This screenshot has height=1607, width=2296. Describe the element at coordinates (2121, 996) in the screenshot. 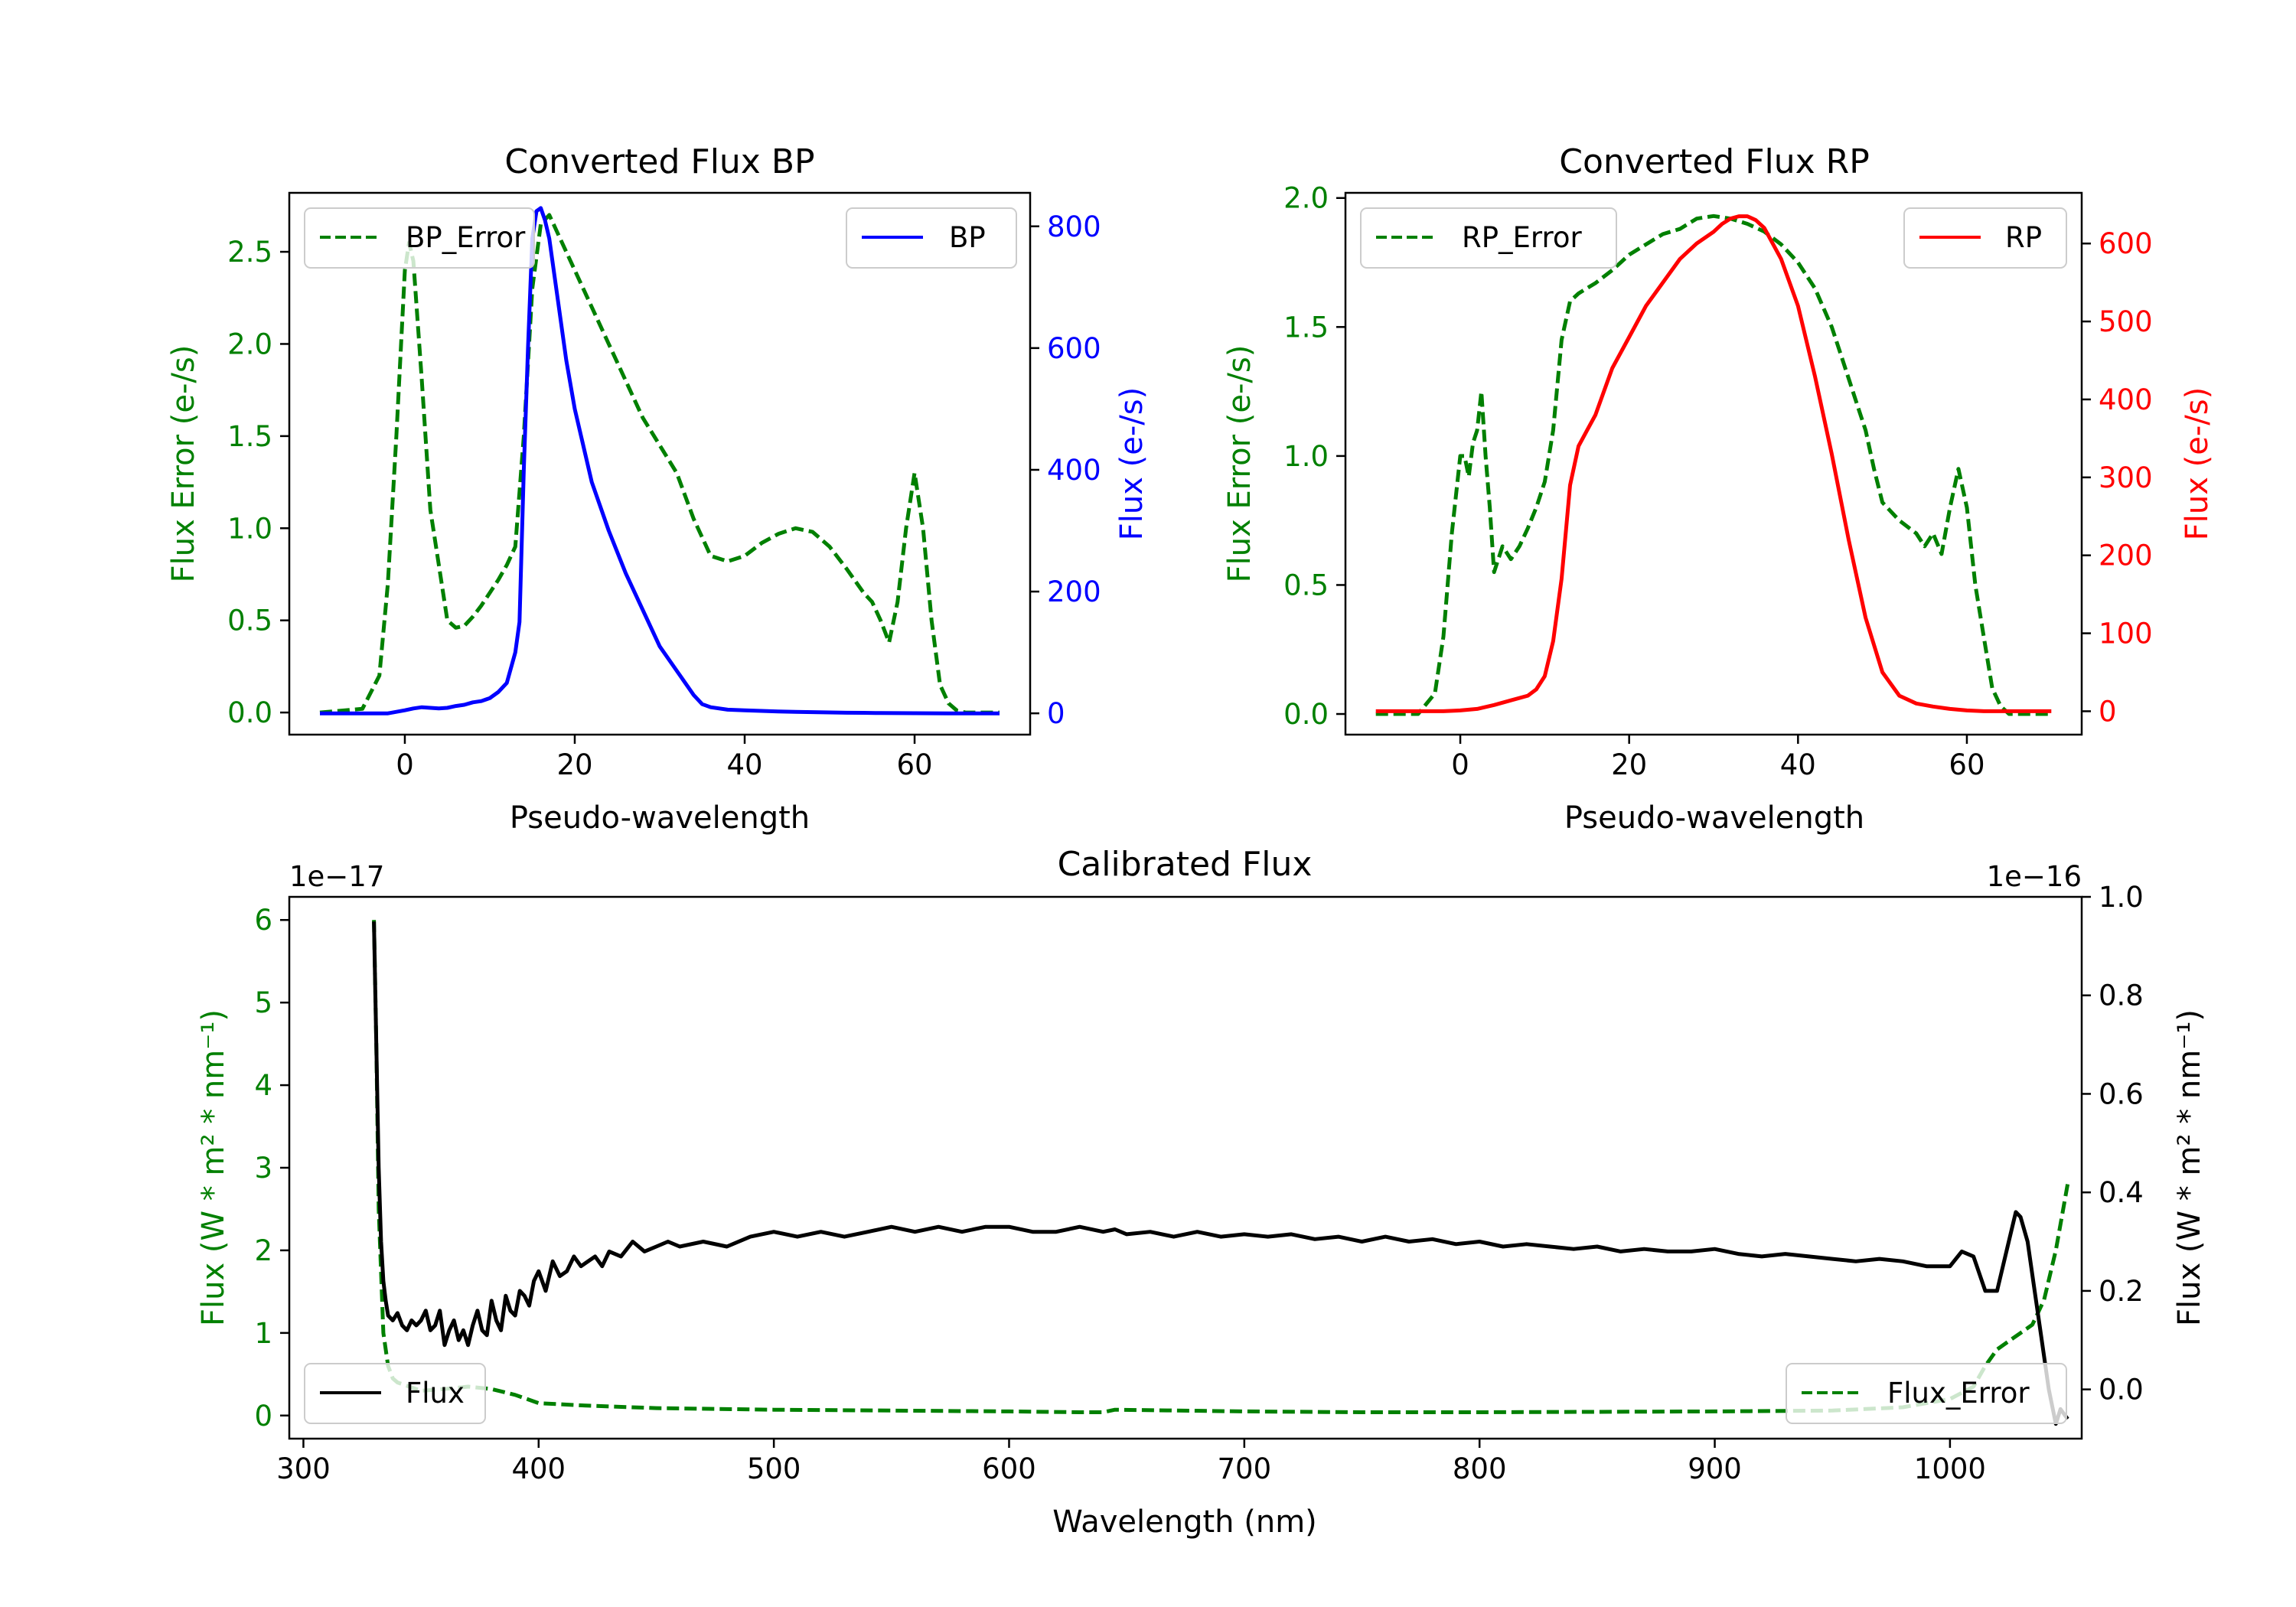

I see `cal-ytick-right-label: 0.8` at that location.